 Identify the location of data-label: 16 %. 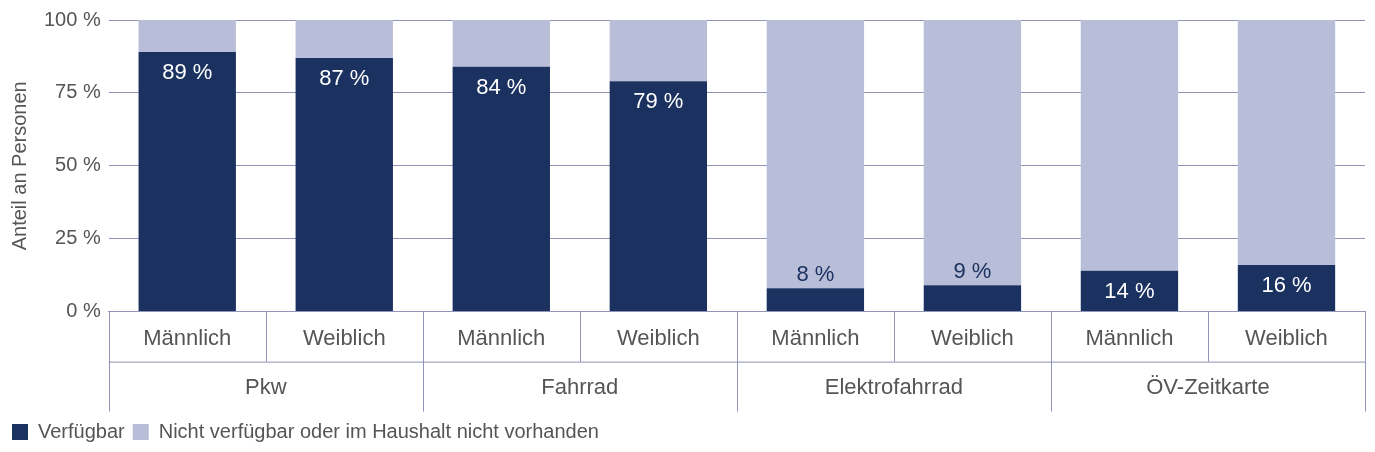
(1286, 285).